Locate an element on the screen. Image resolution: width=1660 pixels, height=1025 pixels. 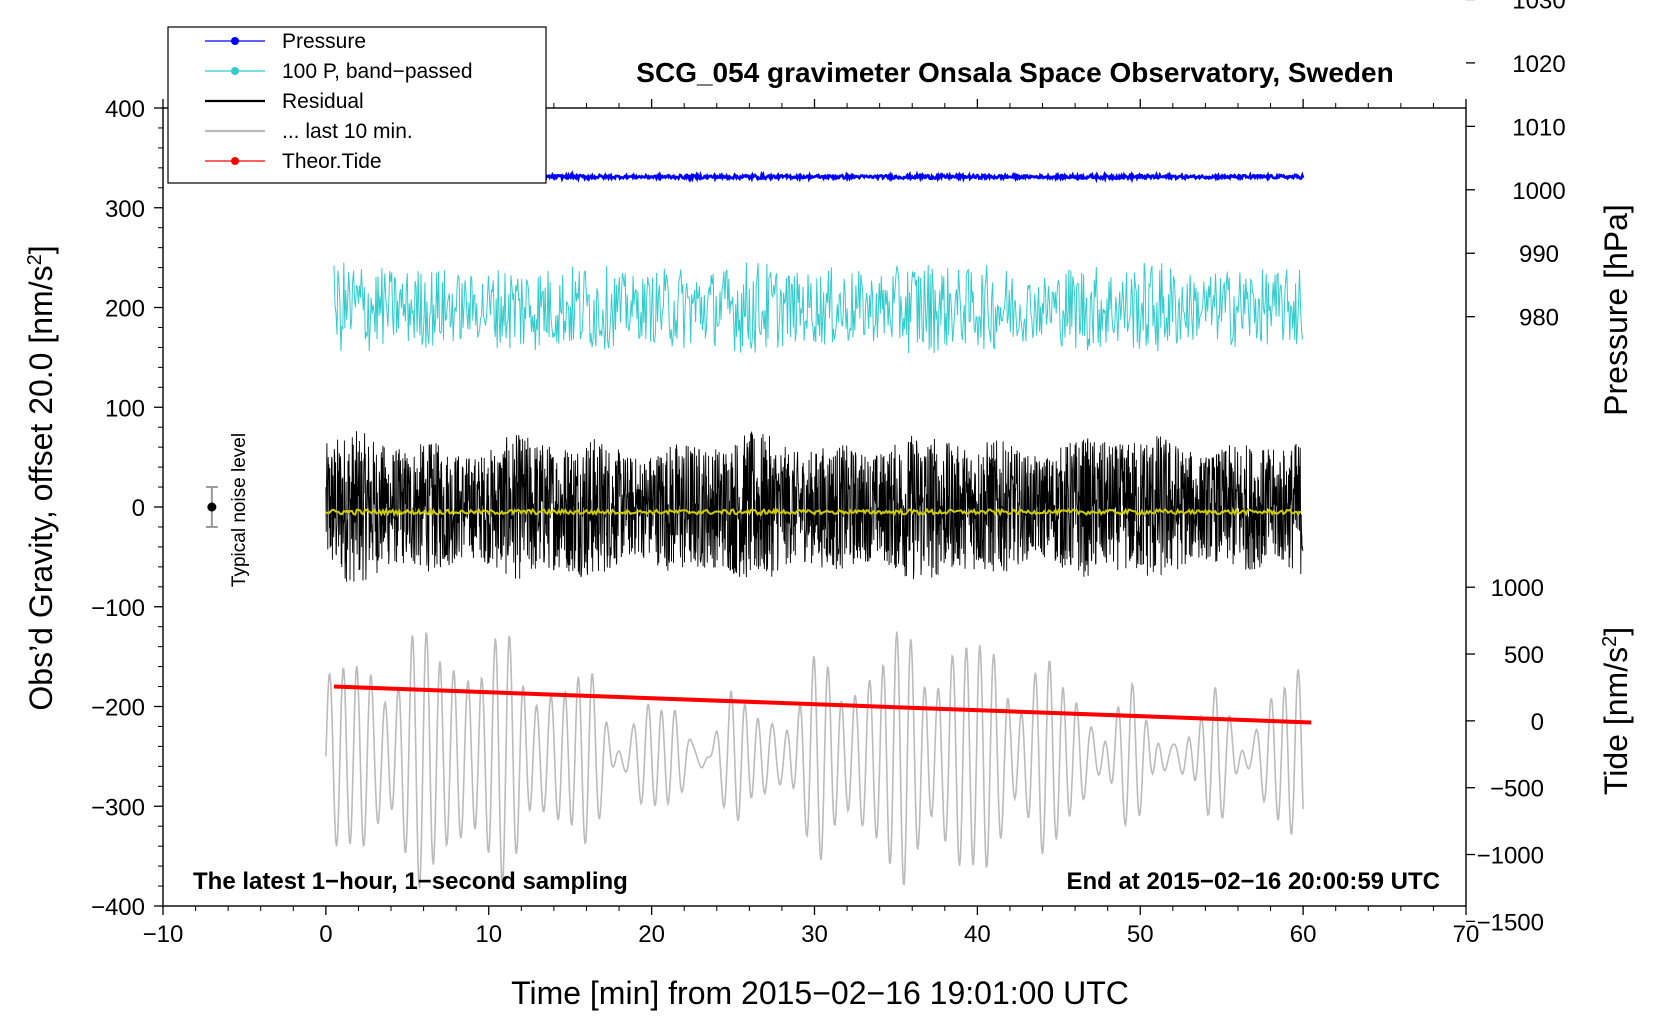
y-axis-title-main: Obs’d Gravity, offset 20.0 [nm/s is located at coordinates (41, 487).